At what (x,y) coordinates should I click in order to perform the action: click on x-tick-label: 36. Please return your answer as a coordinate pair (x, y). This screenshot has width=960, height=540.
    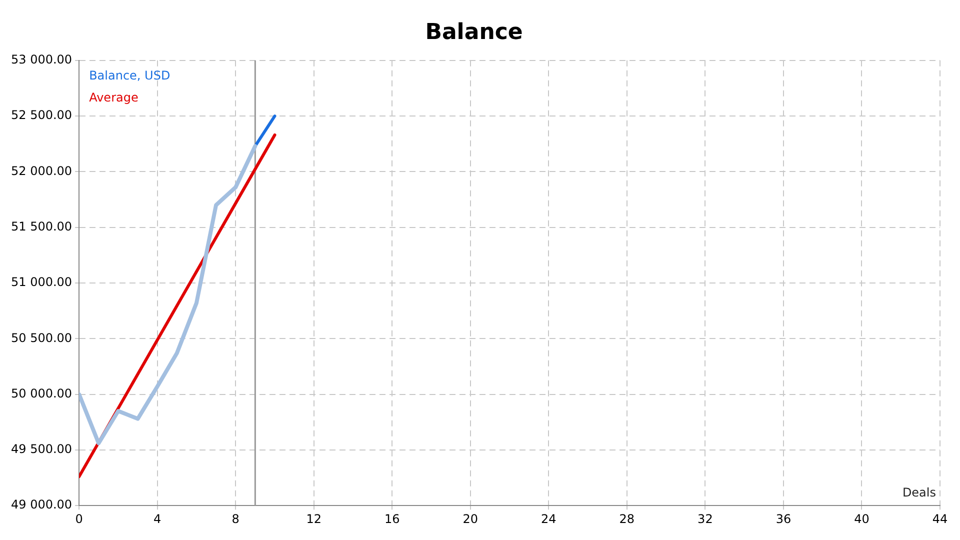
    Looking at the image, I should click on (784, 519).